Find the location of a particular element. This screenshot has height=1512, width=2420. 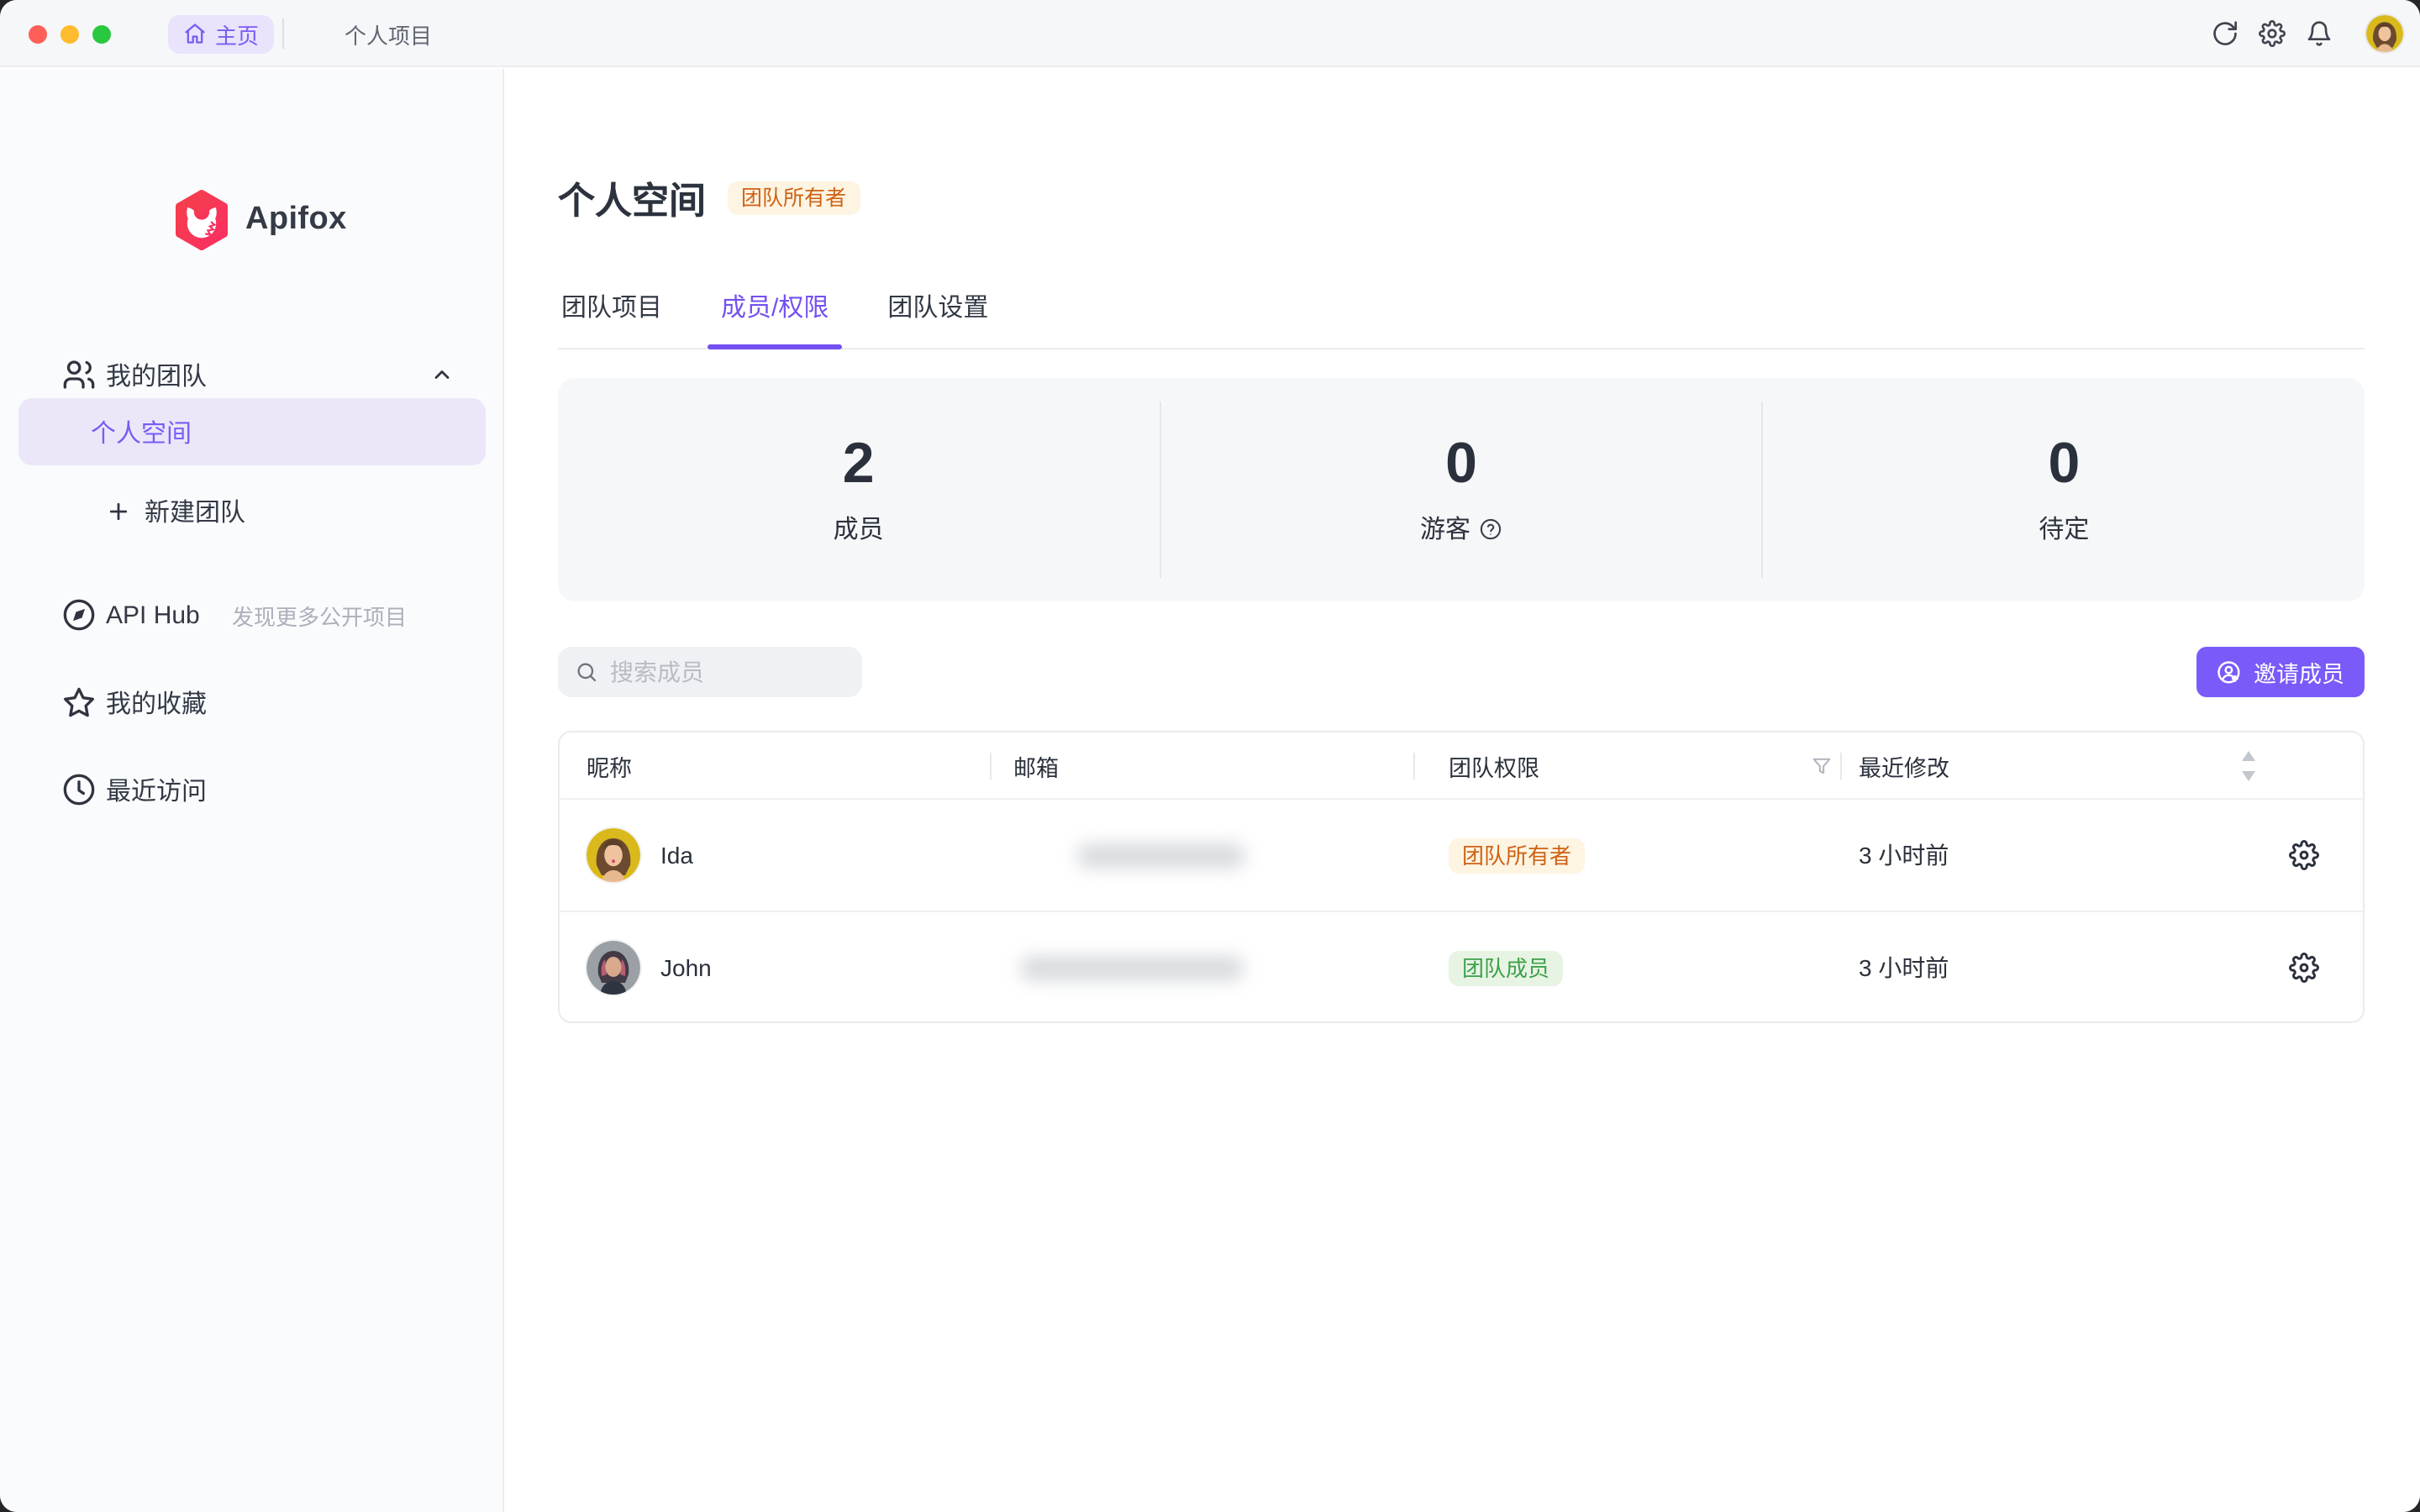

column-header-modified: 最近修改 is located at coordinates (1904, 767).